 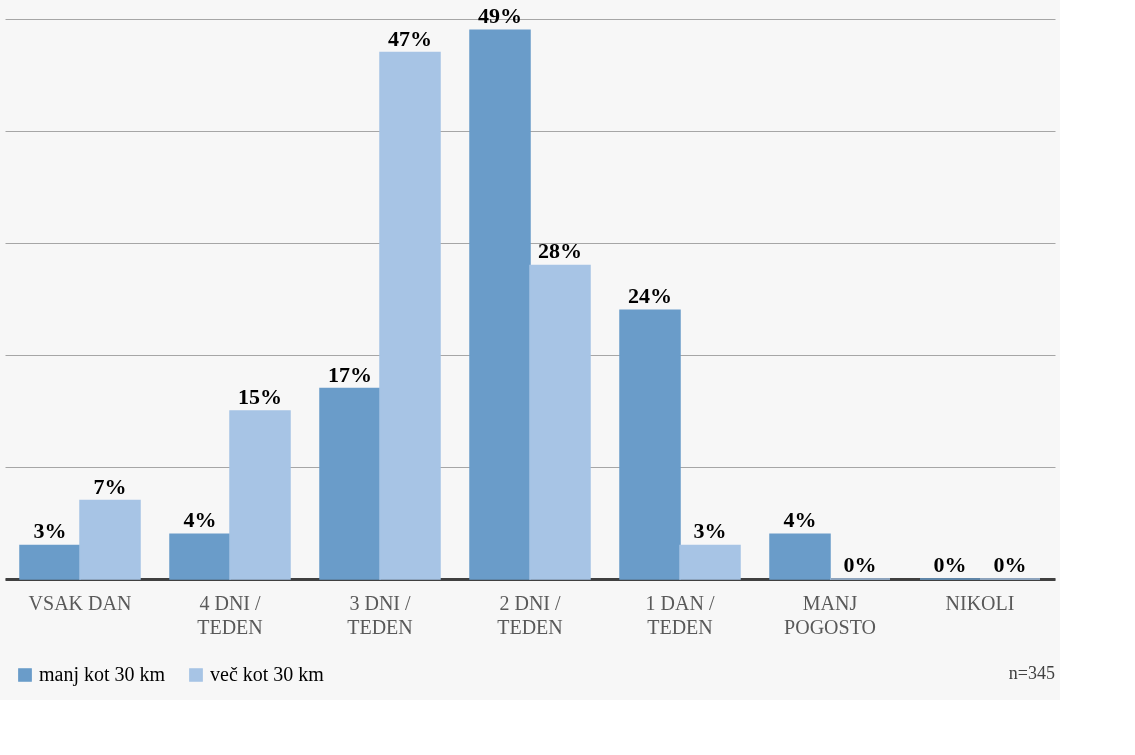 I want to click on x-tick-label: 3 DNI / TEDEN, so click(x=380, y=614).